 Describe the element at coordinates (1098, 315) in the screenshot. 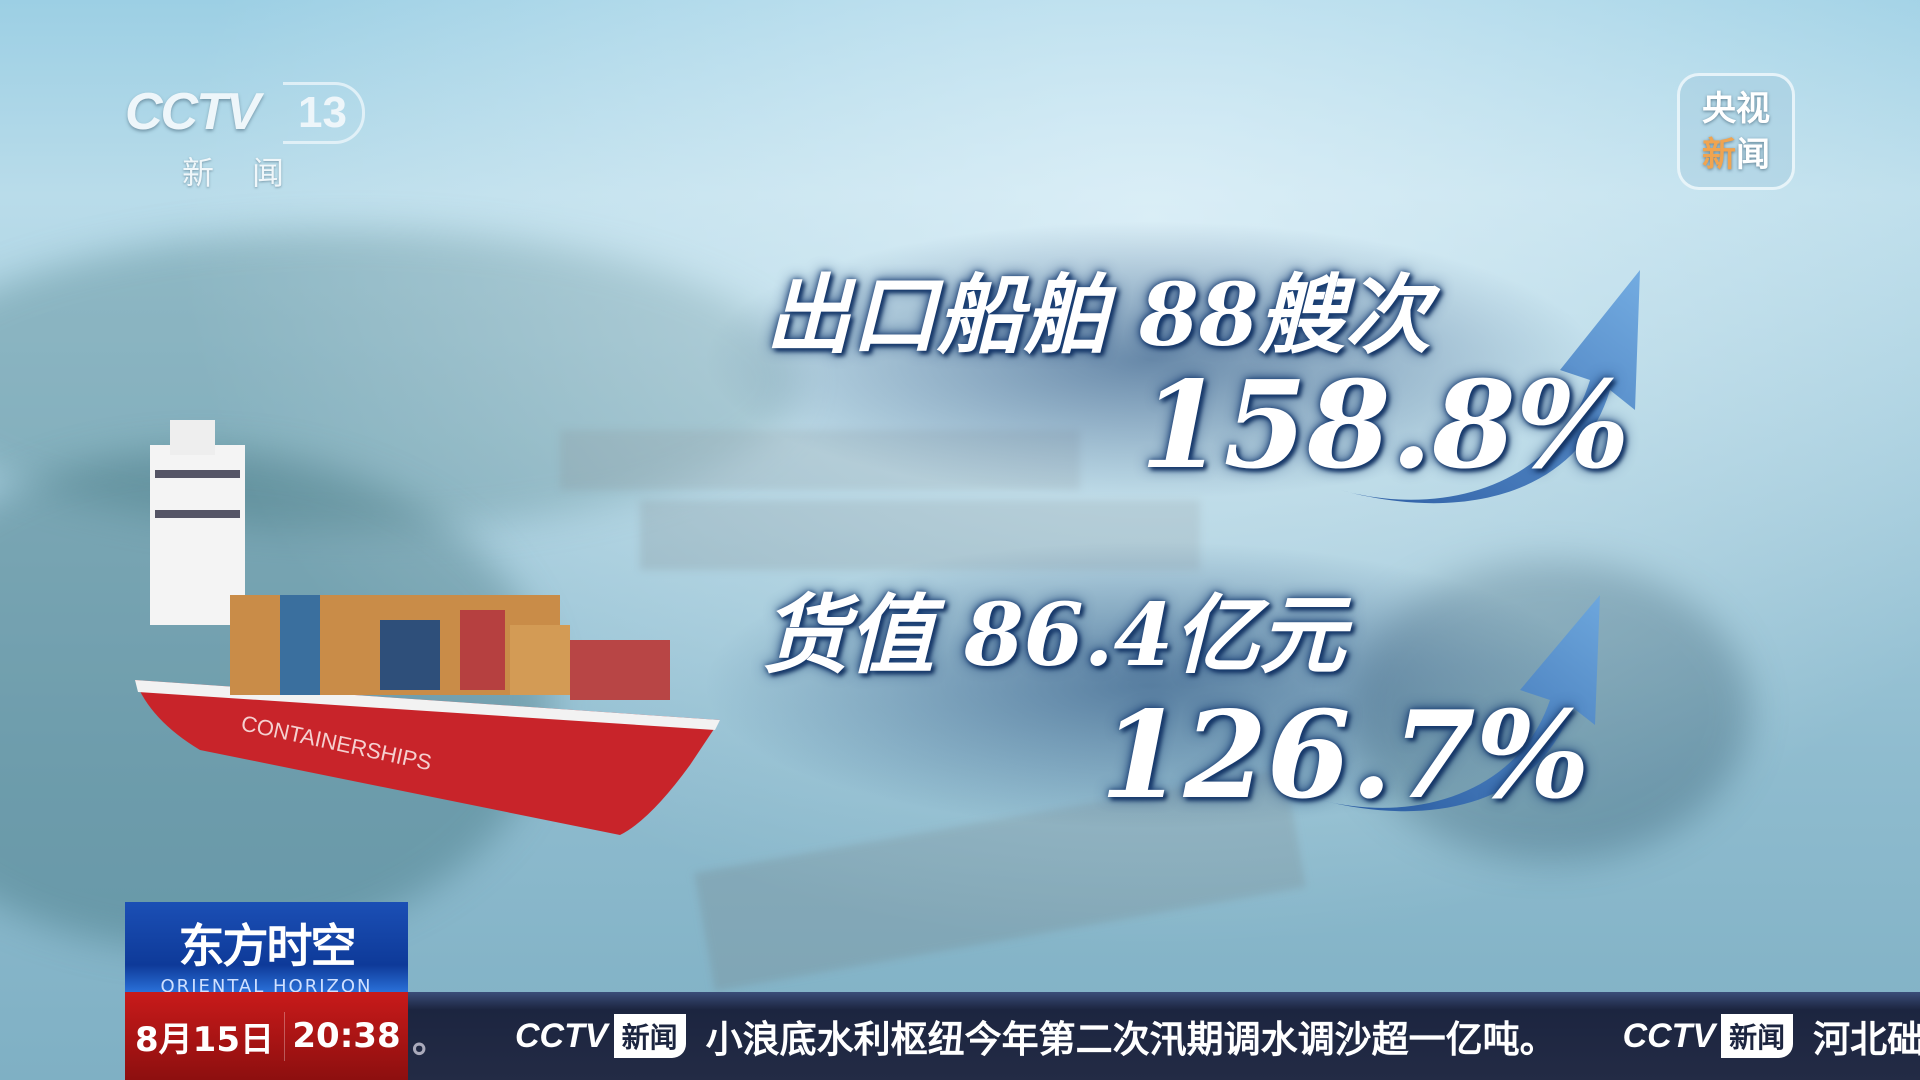

I see `export-ships-label: 出口船舶 88艘次` at that location.